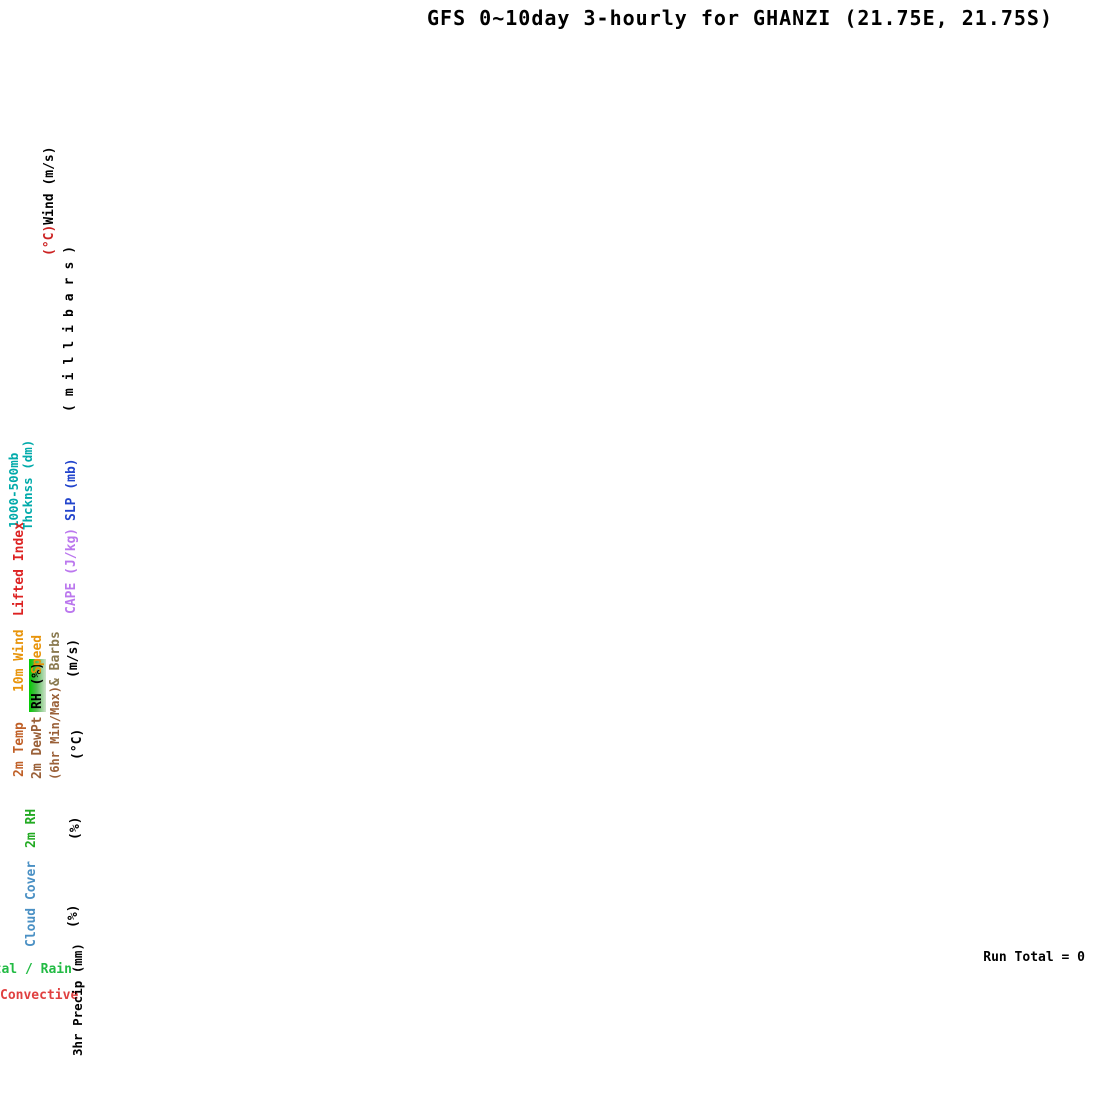  I want to click on minmax-axis-label: (6hr Min/Max), so click(55, 733).